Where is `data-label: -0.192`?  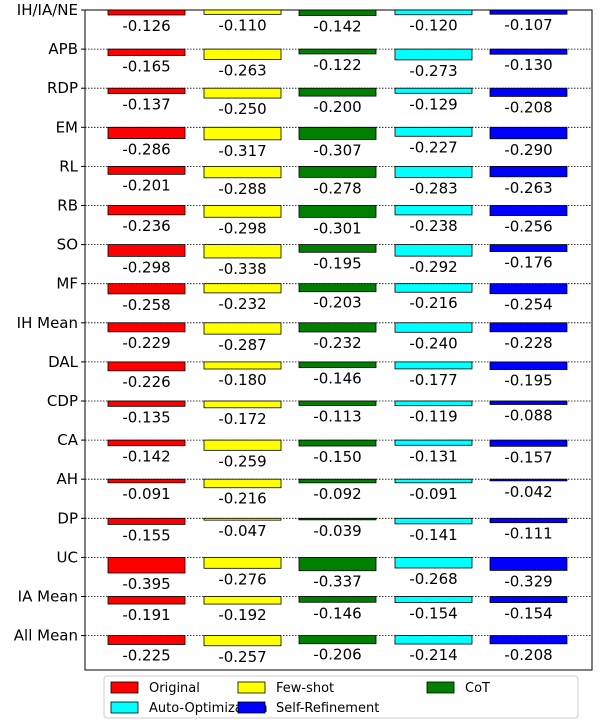
data-label: -0.192 is located at coordinates (242, 615).